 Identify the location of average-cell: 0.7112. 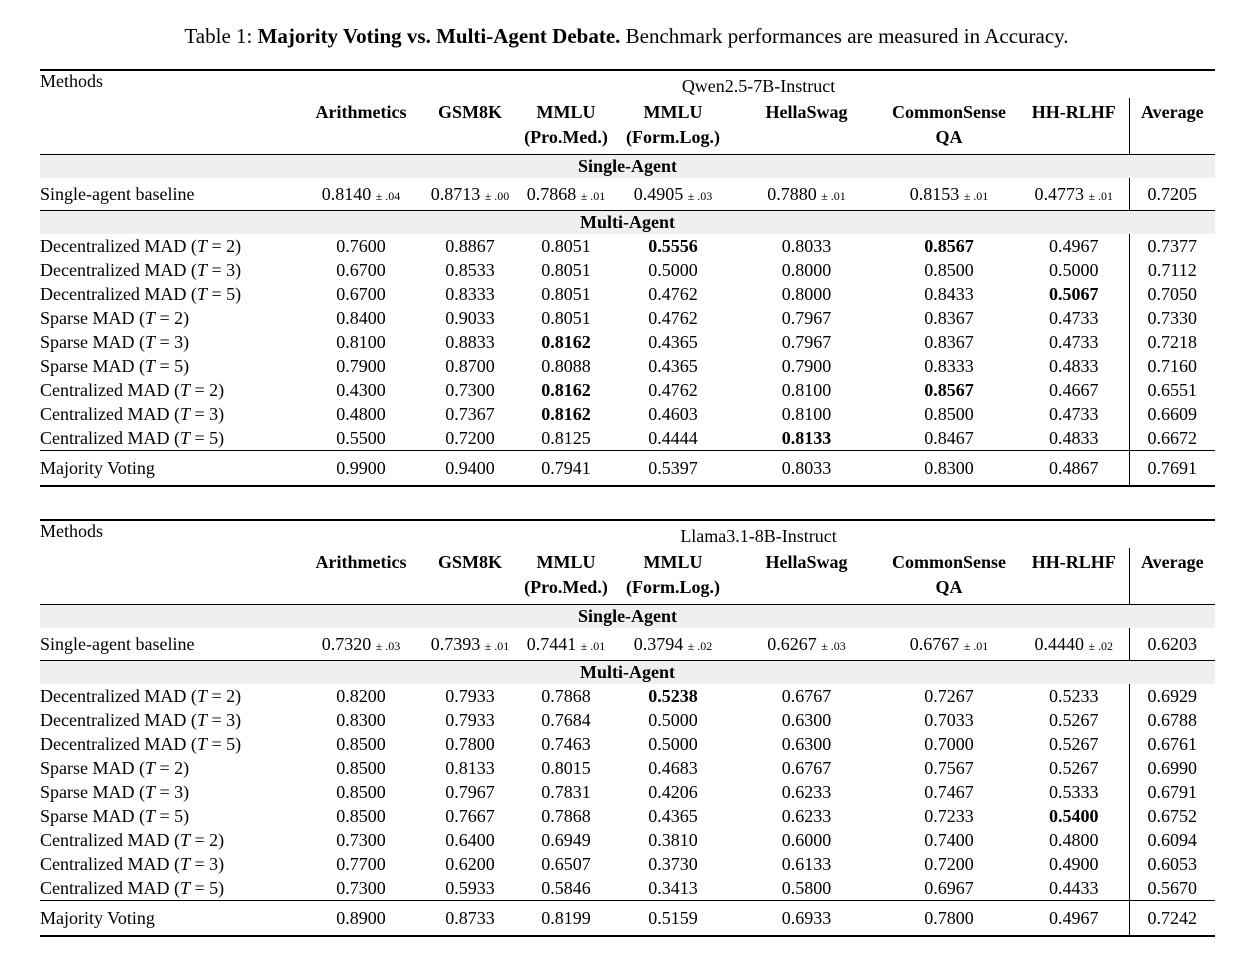
(1172, 270).